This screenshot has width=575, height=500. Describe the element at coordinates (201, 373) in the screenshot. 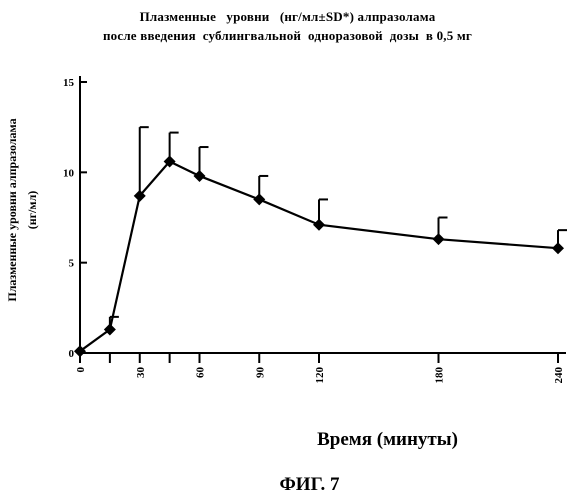

I see `x-tick-label: 60` at that location.